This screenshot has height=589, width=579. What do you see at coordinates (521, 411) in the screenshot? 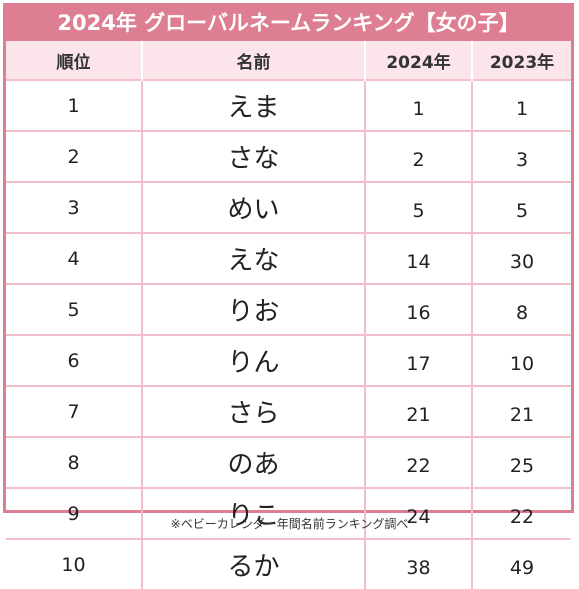
I see `rank-2023-cell: 21` at bounding box center [521, 411].